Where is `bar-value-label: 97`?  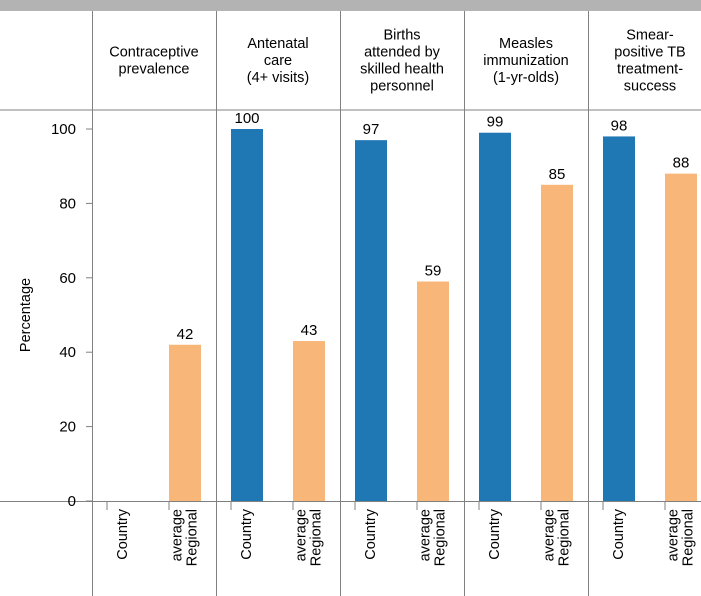 bar-value-label: 97 is located at coordinates (371, 129).